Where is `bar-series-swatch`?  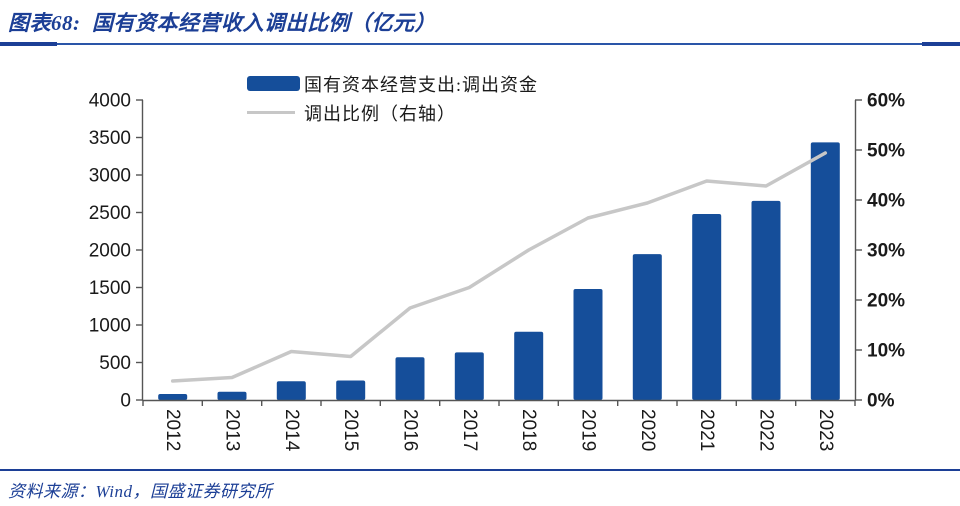 bar-series-swatch is located at coordinates (273, 83).